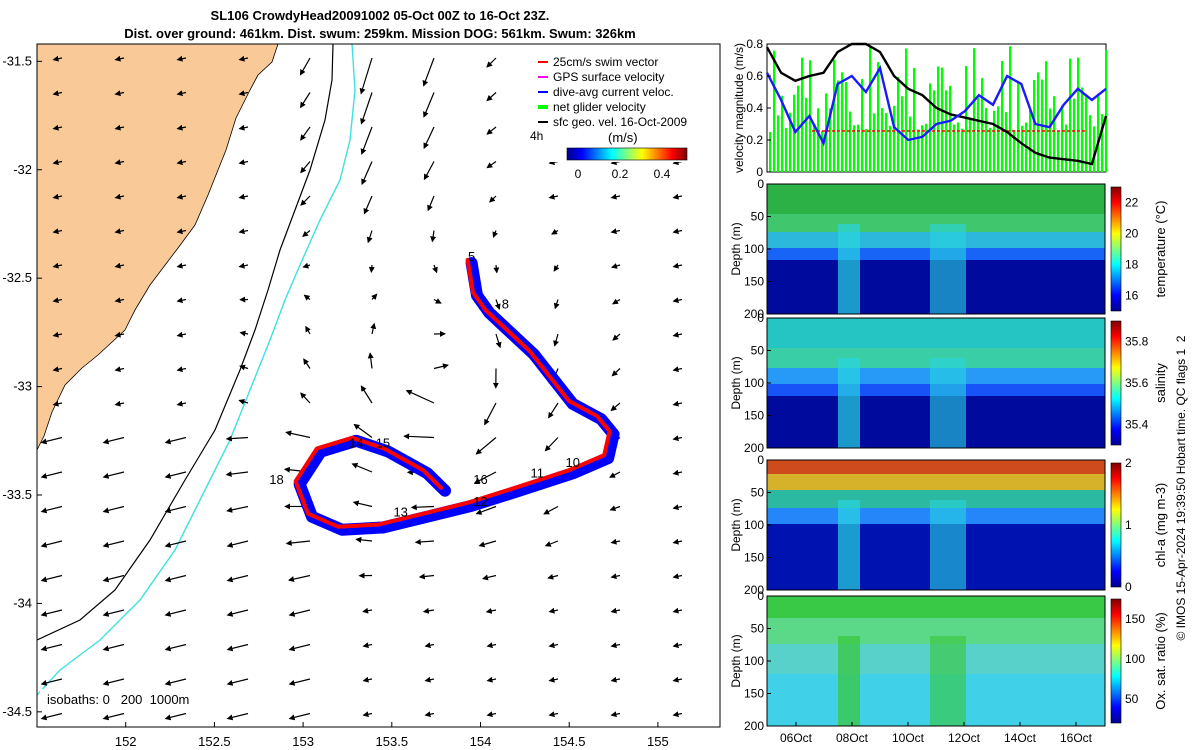 The image size is (1200, 750). Describe the element at coordinates (908, 738) in the screenshot. I see `section-x-tick-label: 10Oct` at that location.